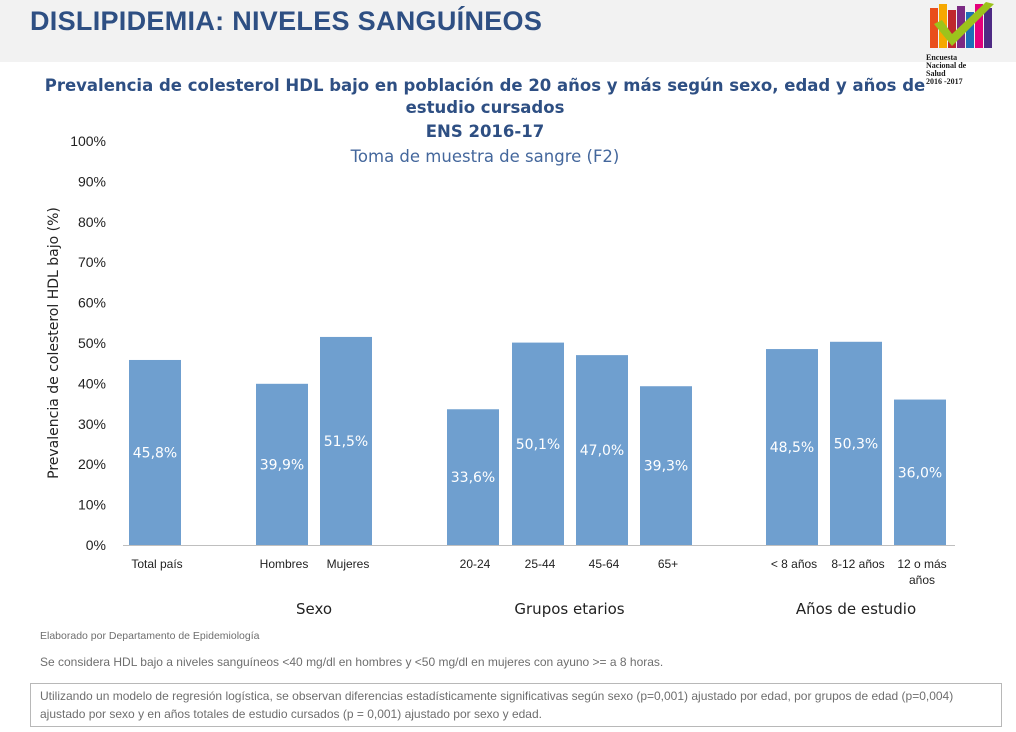 Image resolution: width=1016 pixels, height=732 pixels. Describe the element at coordinates (92, 464) in the screenshot. I see `y-tick-label: 20%` at that location.